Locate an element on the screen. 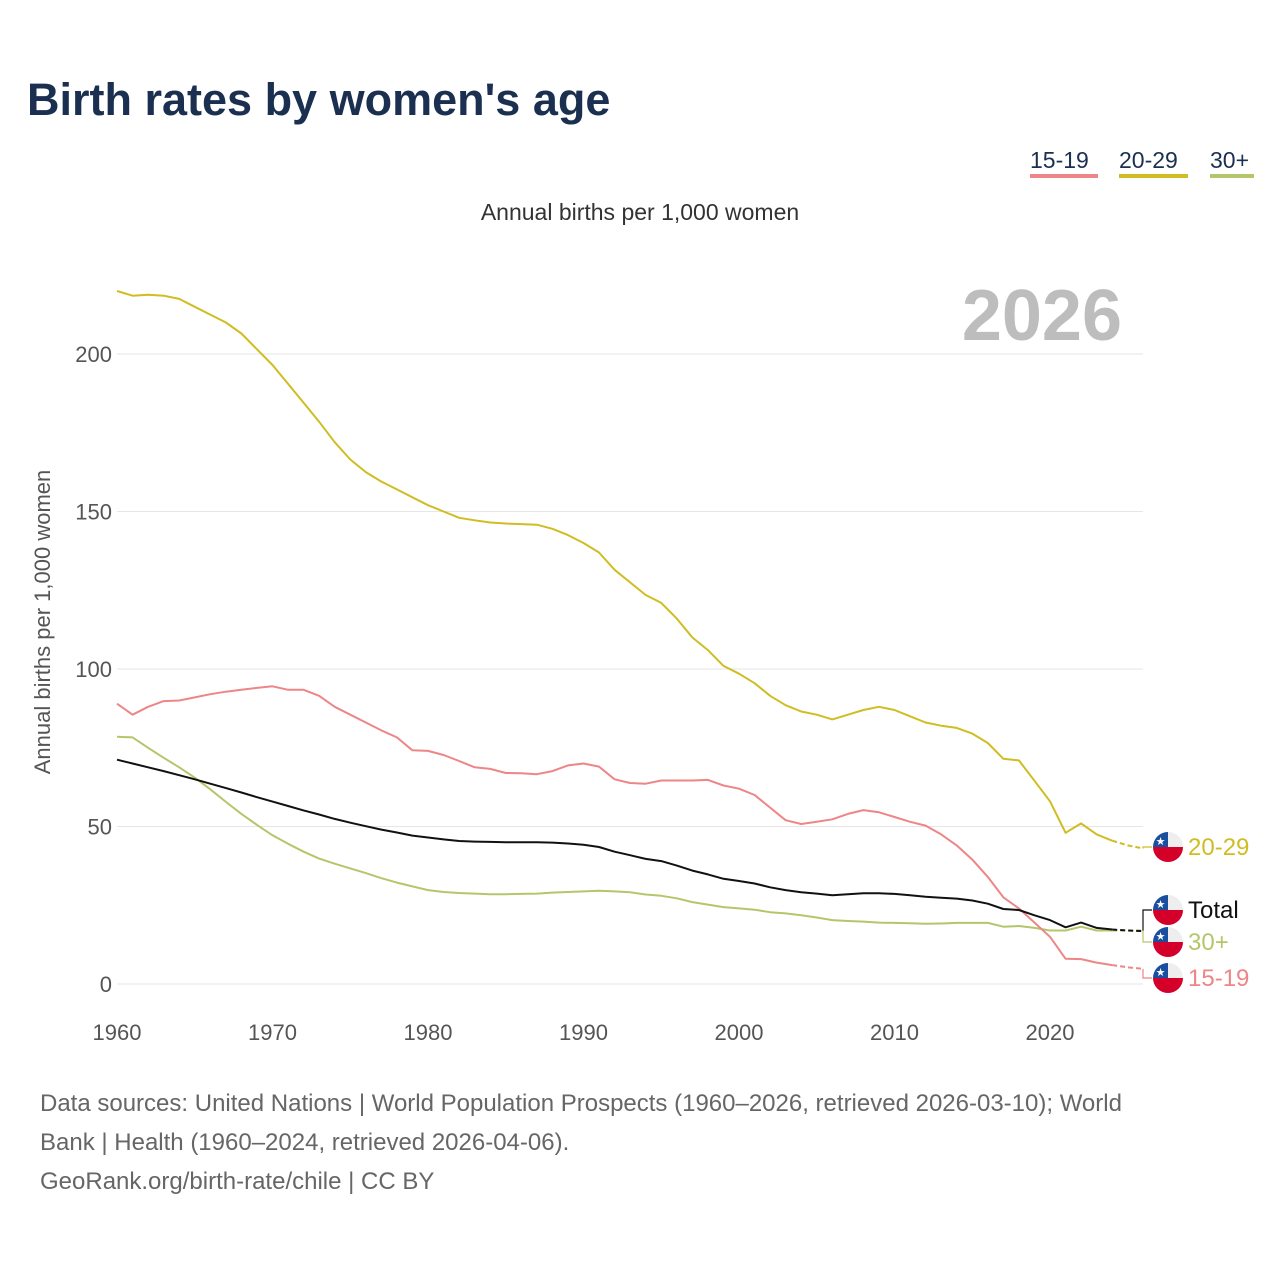 This screenshot has height=1280, width=1280. y-tick-label: 100 is located at coordinates (93, 669).